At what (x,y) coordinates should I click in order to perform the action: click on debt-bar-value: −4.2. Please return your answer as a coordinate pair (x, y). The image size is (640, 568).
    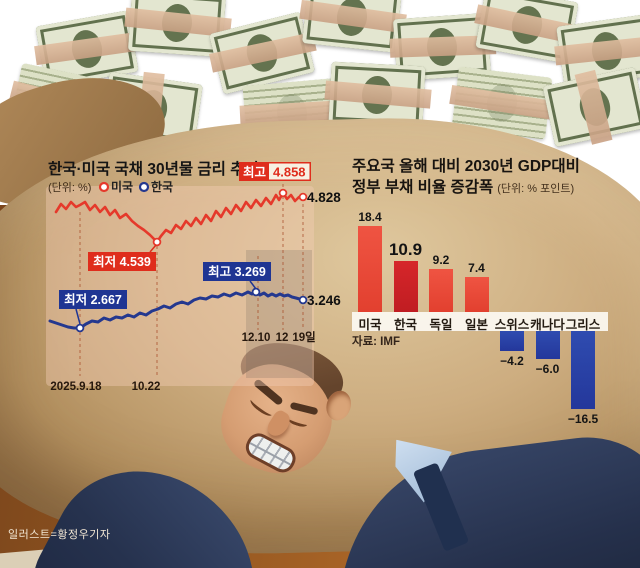
    Looking at the image, I should click on (512, 360).